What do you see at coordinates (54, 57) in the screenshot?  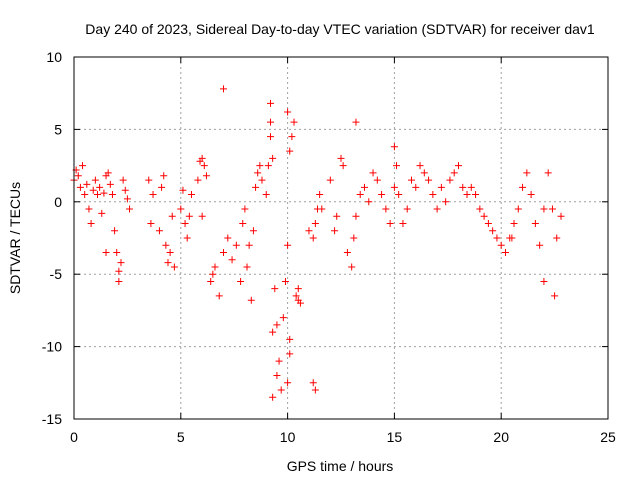 I see `y-tick-label: 10` at bounding box center [54, 57].